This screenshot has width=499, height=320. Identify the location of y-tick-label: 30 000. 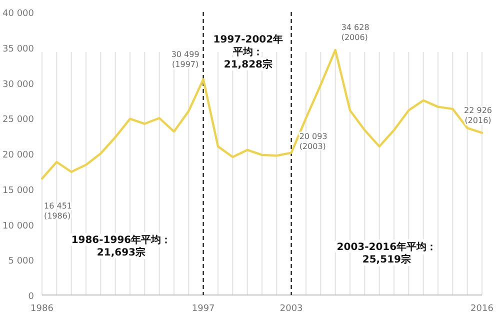
(18, 85).